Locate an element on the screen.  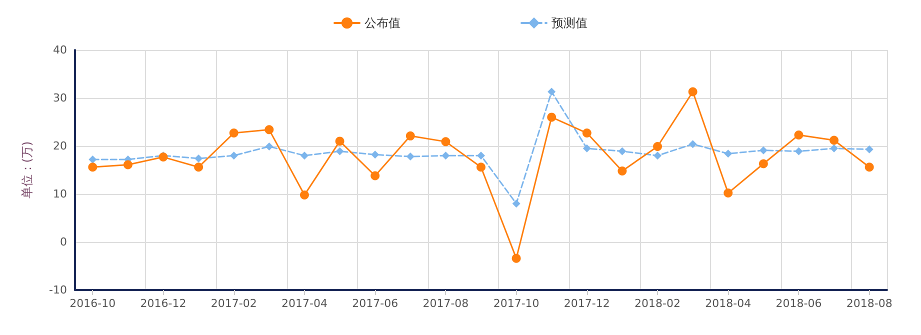
x-tick-label: 2017-10 is located at coordinates (516, 303).